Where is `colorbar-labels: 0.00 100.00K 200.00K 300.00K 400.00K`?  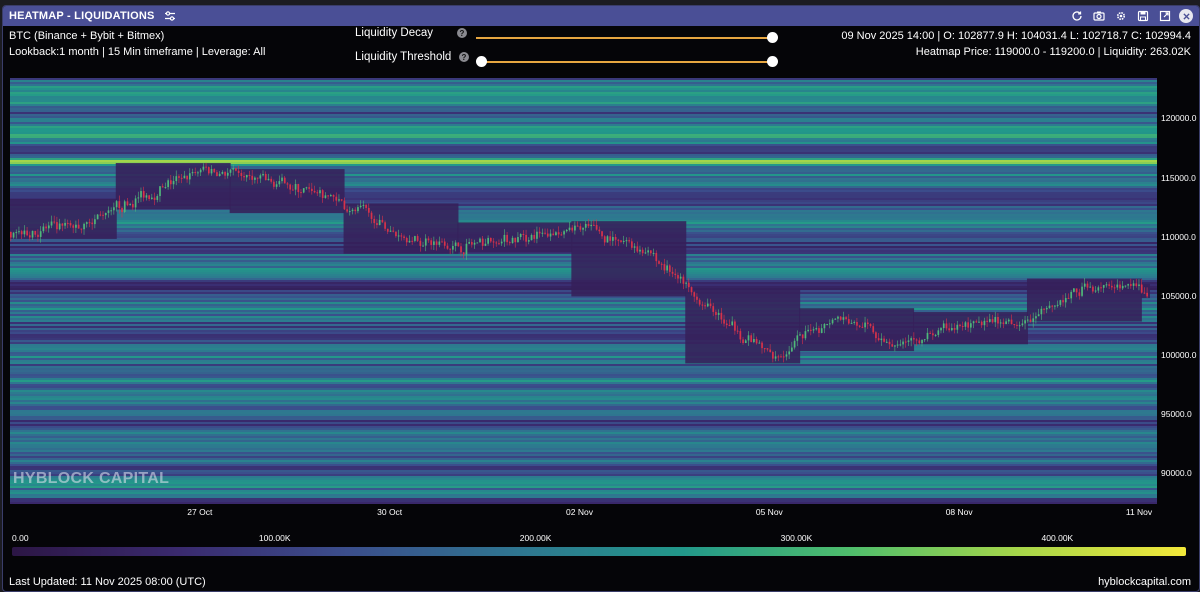
colorbar-labels: 0.00 100.00K 200.00K 300.00K 400.00K is located at coordinates (602, 539).